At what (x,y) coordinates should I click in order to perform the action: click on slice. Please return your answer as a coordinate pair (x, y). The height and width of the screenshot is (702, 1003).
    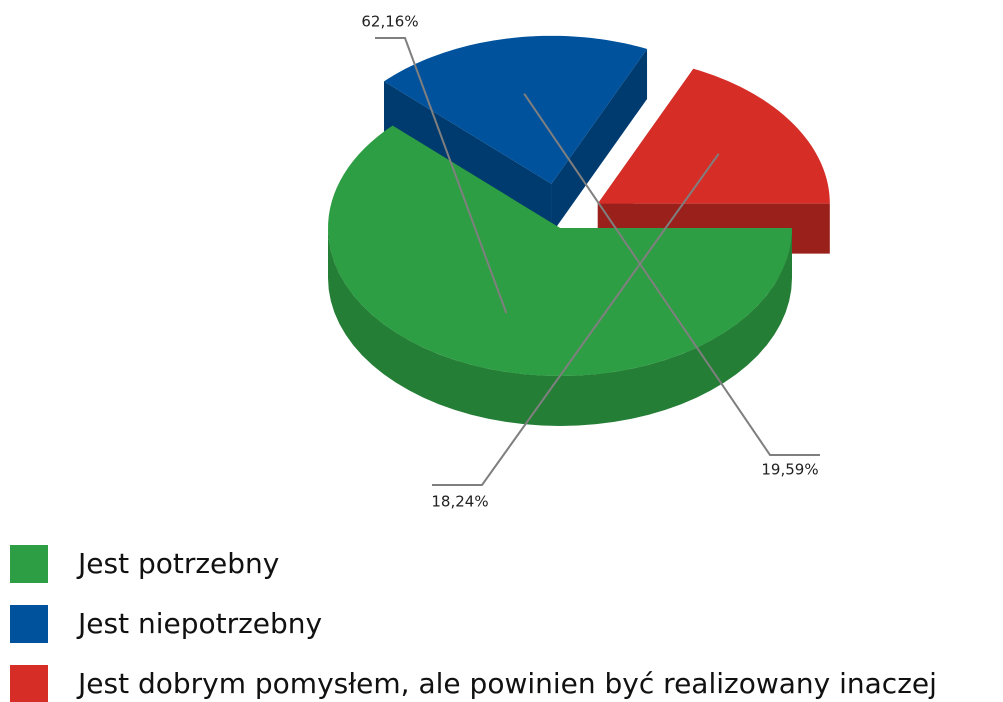
    Looking at the image, I should click on (516, 134).